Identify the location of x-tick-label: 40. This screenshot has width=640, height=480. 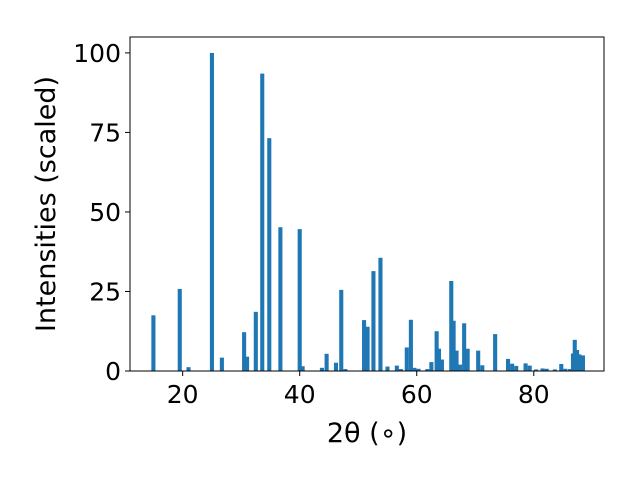
(300, 394).